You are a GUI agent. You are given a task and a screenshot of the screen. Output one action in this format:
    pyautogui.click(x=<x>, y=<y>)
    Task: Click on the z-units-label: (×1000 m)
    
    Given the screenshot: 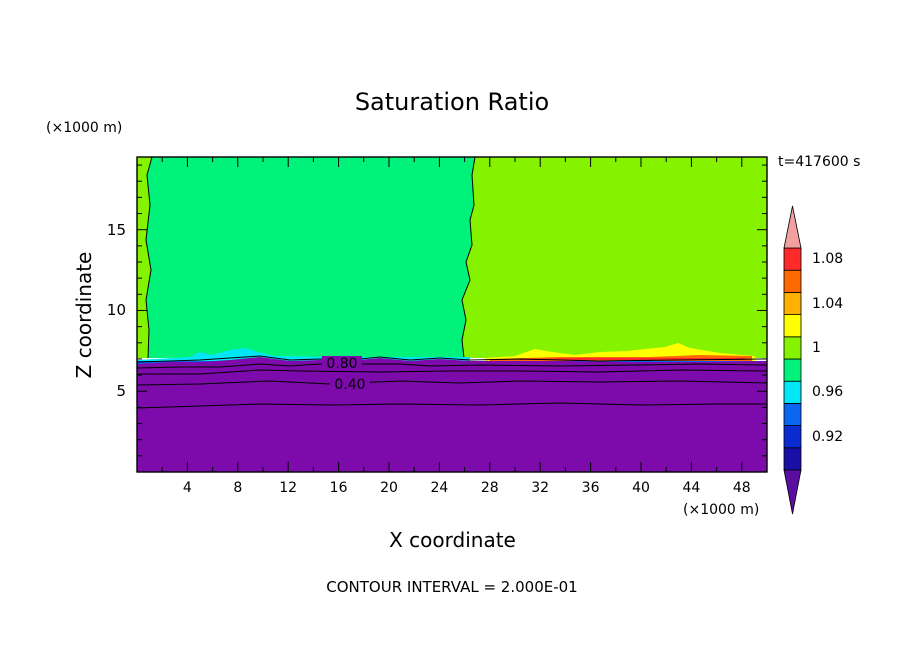 What is the action you would take?
    pyautogui.click(x=84, y=128)
    